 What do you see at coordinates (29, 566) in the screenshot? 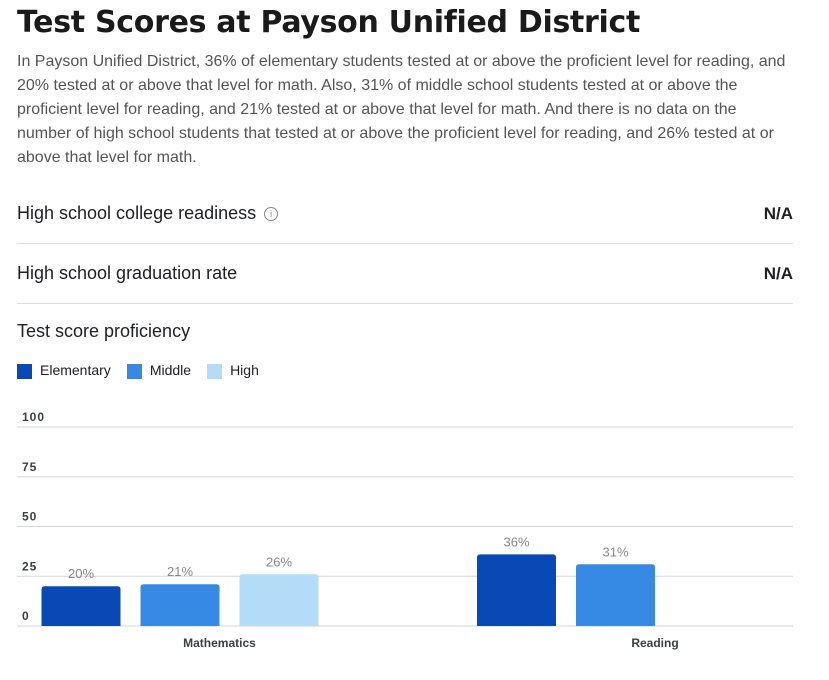
I see `y-tick-label: 25` at bounding box center [29, 566].